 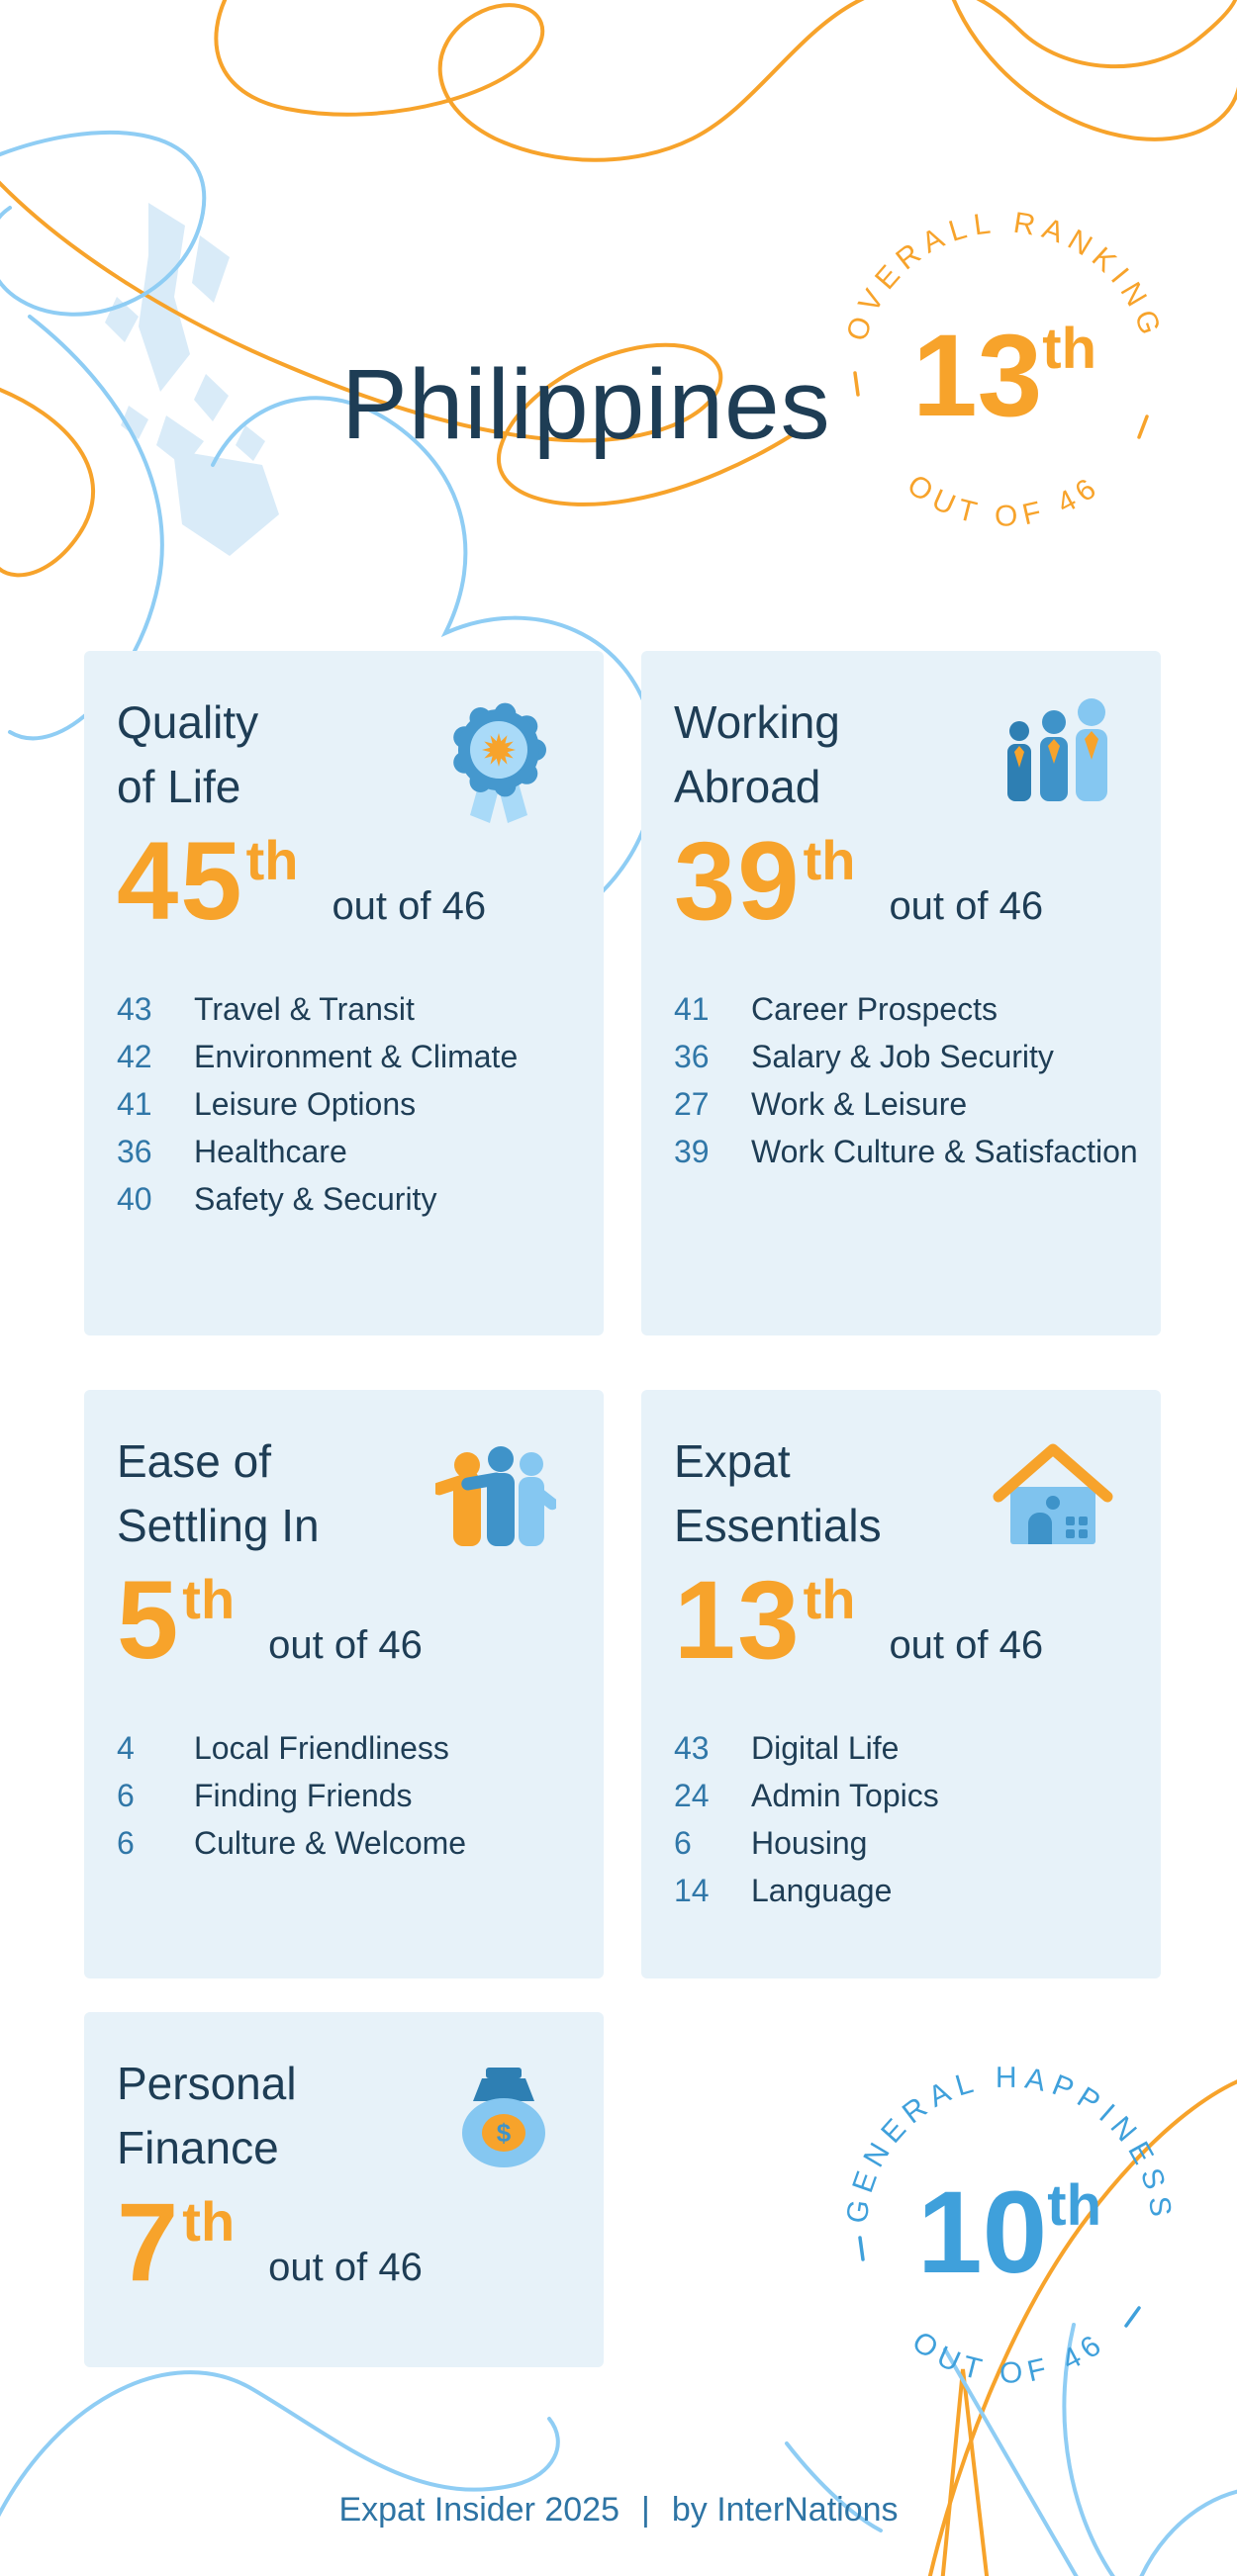 What do you see at coordinates (1004, 376) in the screenshot?
I see `overall-rank-number: 13th` at bounding box center [1004, 376].